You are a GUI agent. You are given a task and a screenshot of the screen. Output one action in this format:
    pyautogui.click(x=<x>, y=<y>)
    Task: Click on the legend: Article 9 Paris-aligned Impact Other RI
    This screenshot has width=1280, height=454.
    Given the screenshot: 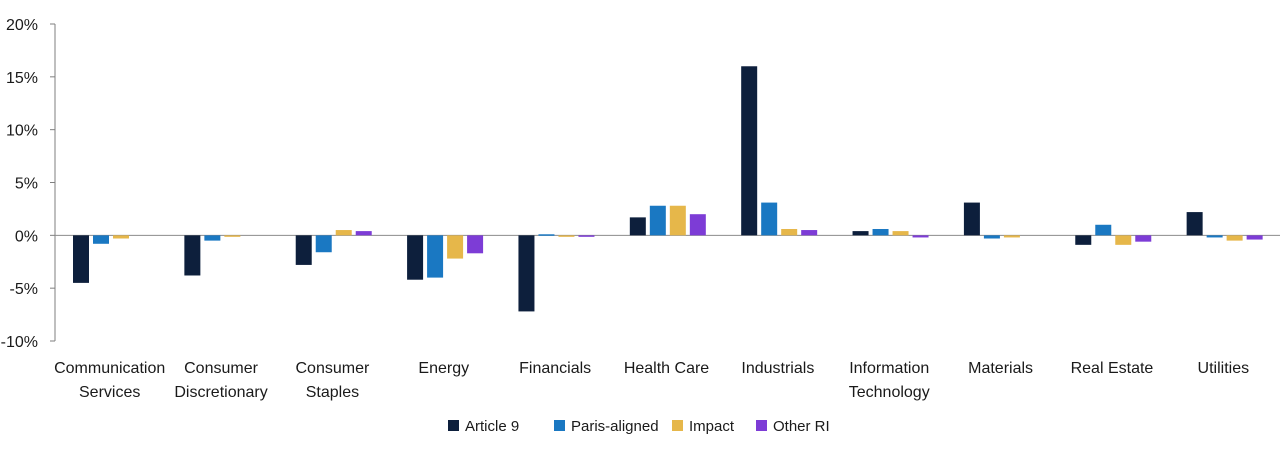 What is the action you would take?
    pyautogui.click(x=639, y=426)
    